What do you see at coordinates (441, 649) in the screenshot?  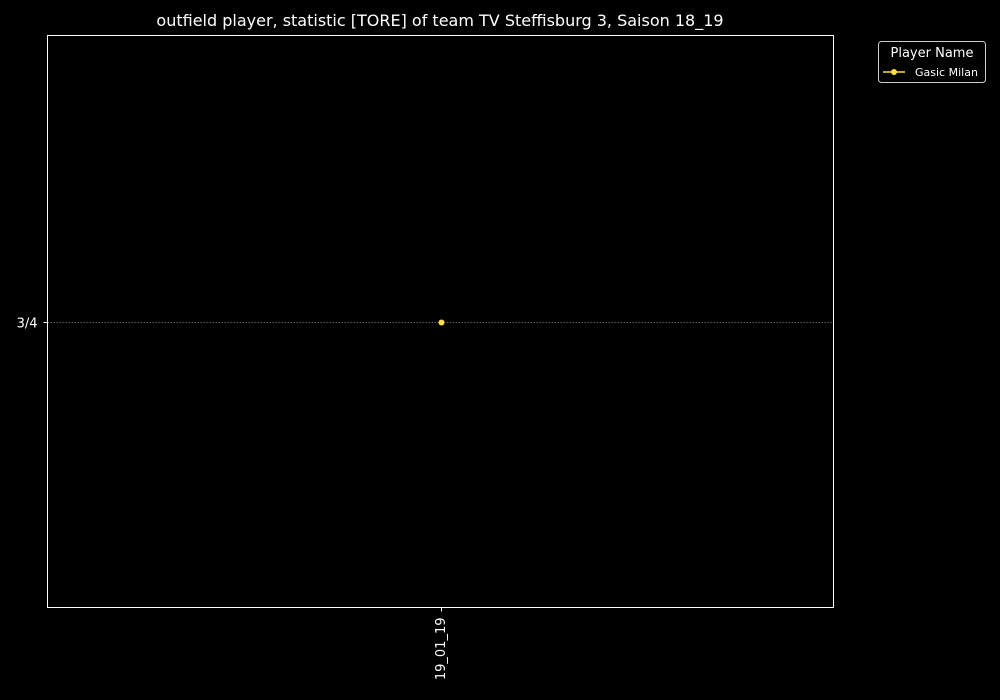 I see `x-tick-label: 19_01_19` at bounding box center [441, 649].